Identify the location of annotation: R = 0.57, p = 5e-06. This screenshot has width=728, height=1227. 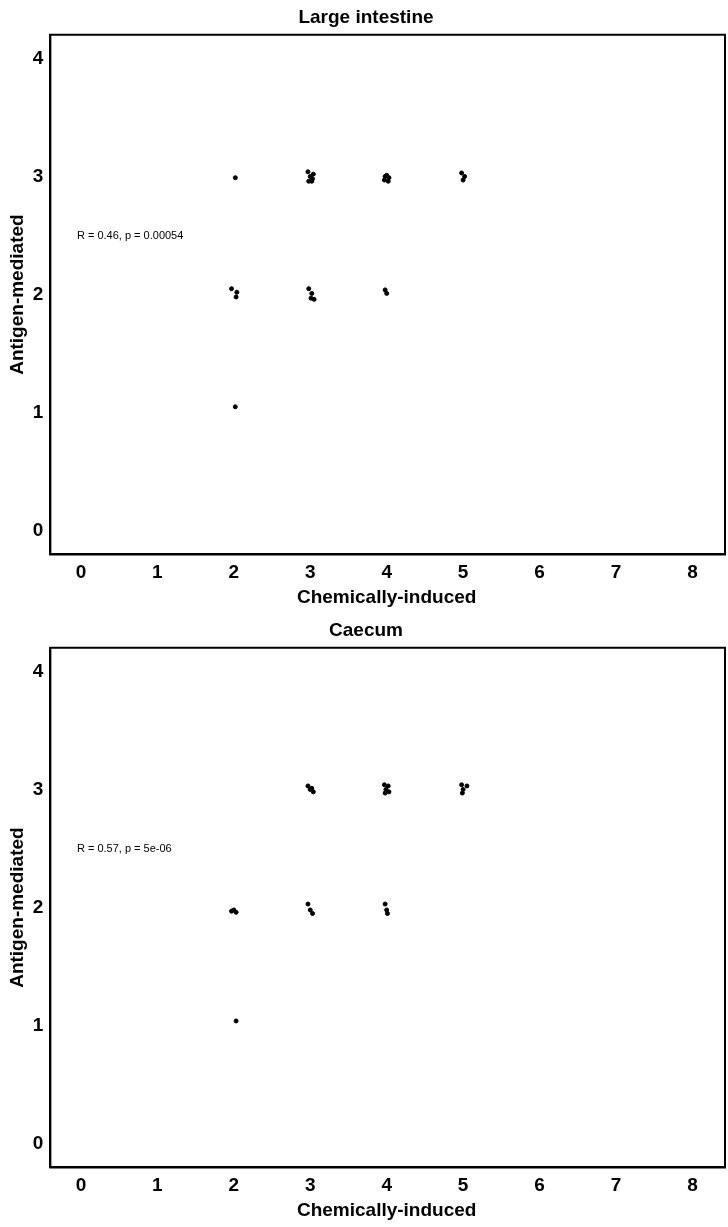
(124, 847).